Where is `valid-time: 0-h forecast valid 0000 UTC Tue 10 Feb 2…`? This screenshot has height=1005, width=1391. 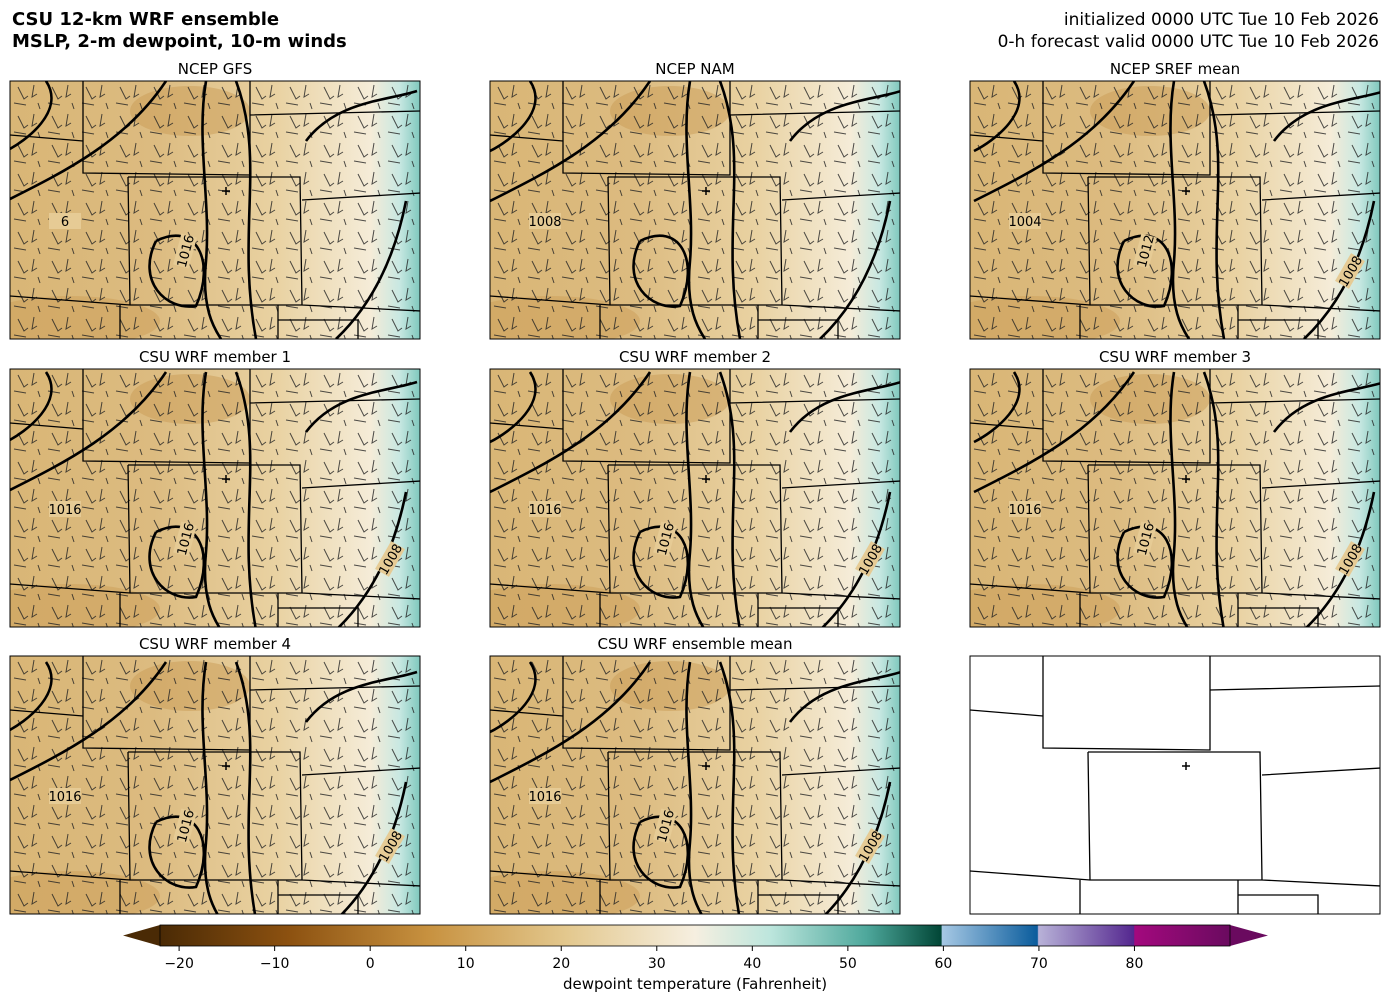 valid-time: 0-h forecast valid 0000 UTC Tue 10 Feb 2… is located at coordinates (1188, 42).